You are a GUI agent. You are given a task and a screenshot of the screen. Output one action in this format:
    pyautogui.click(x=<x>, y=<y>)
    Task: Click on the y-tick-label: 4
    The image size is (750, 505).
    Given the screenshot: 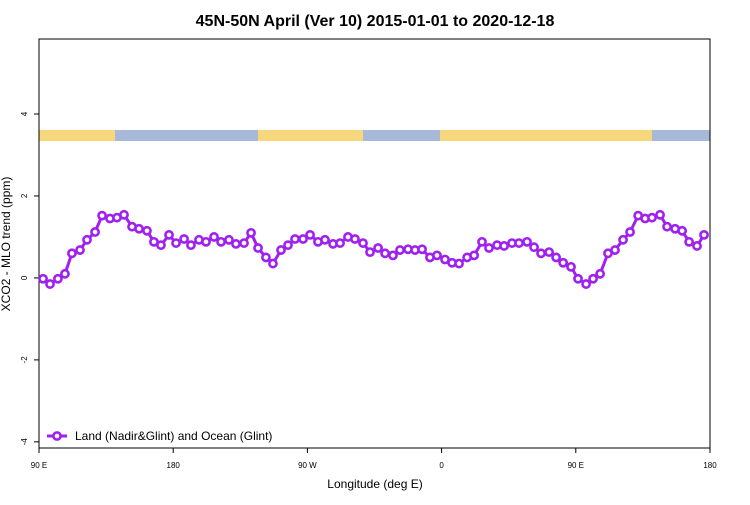 What is the action you would take?
    pyautogui.click(x=24, y=113)
    